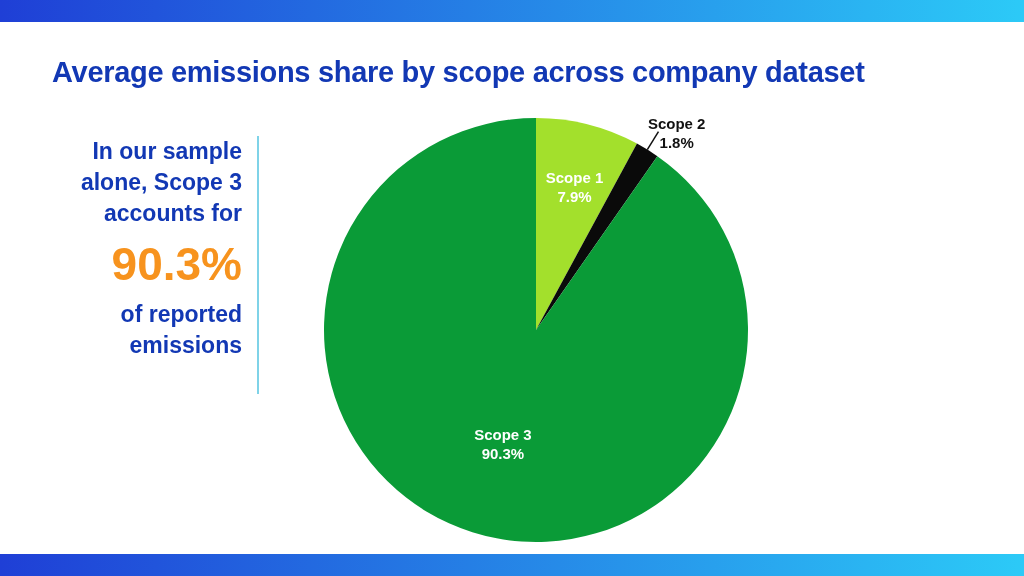 This screenshot has width=1024, height=576. Describe the element at coordinates (574, 177) in the screenshot. I see `slice-label: Scope 1` at that location.